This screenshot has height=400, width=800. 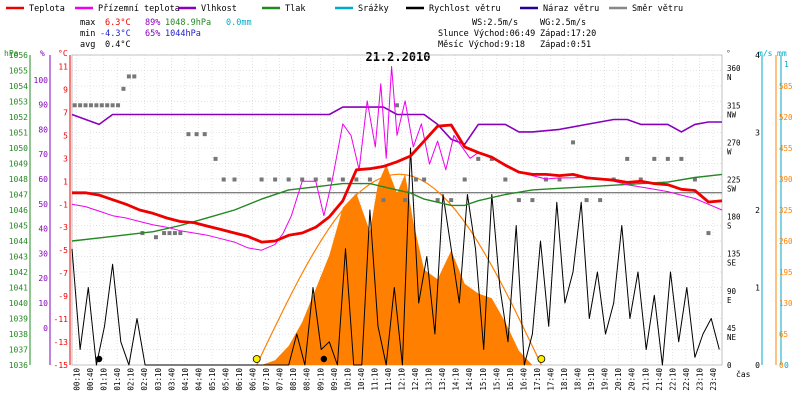 What do you see at coordinates (63, 53) in the screenshot?
I see `unit-degc: °C` at bounding box center [63, 53].